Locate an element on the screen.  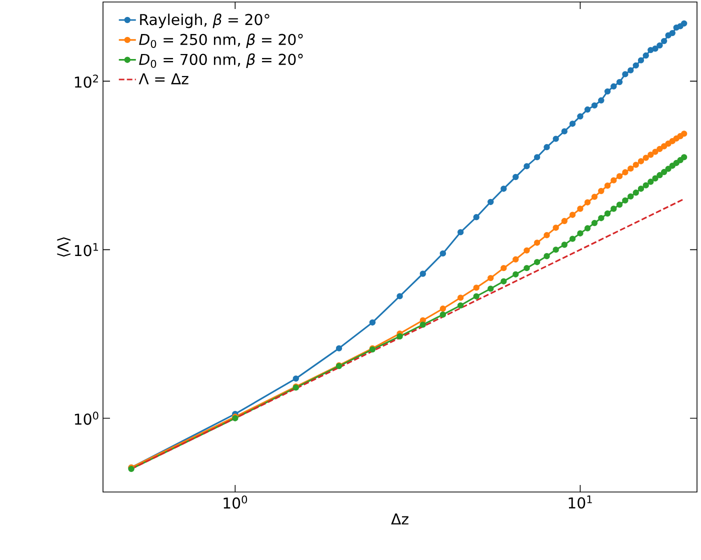
legend-label: D$_{0}$ = 700 nm, β = 20° is located at coordinates (221, 60).